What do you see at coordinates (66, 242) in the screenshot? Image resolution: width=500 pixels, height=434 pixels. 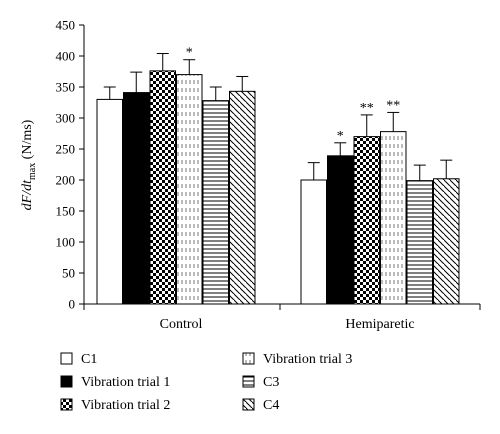 I see `y-tick-label: 100` at bounding box center [66, 242].